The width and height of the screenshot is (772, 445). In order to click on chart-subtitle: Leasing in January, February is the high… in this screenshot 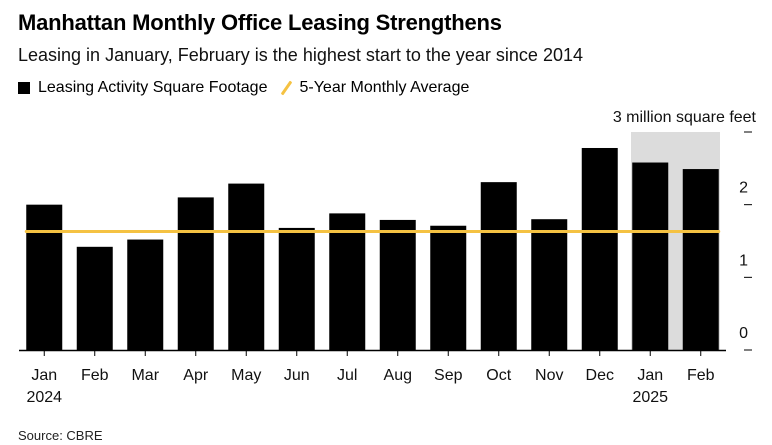, I will do `click(300, 55)`.